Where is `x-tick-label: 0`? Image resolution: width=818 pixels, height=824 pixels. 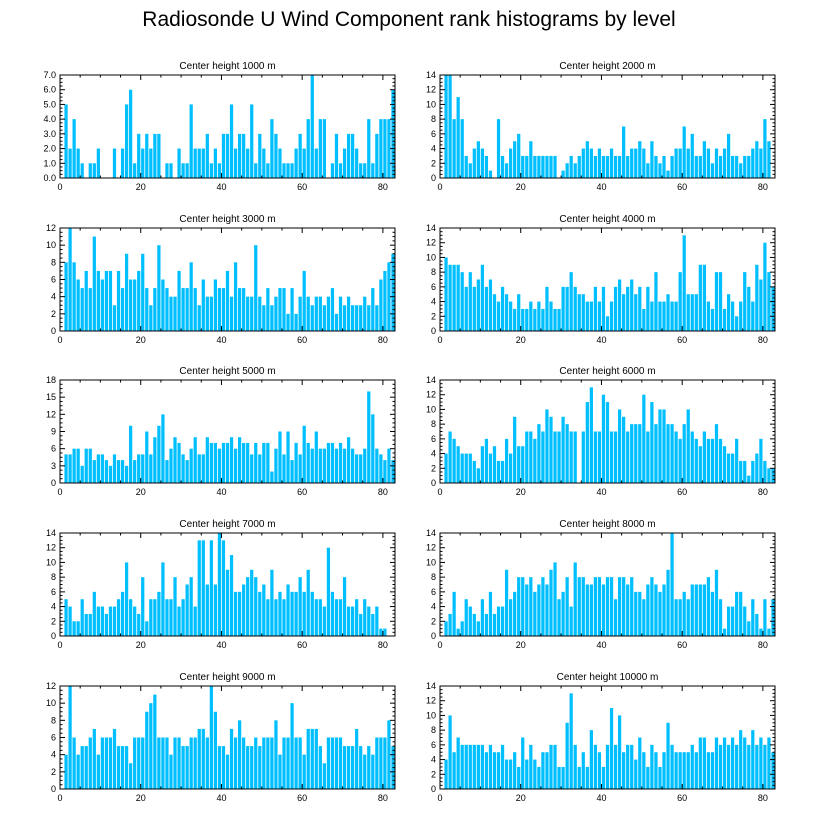
x-tick-label: 0 is located at coordinates (59, 492).